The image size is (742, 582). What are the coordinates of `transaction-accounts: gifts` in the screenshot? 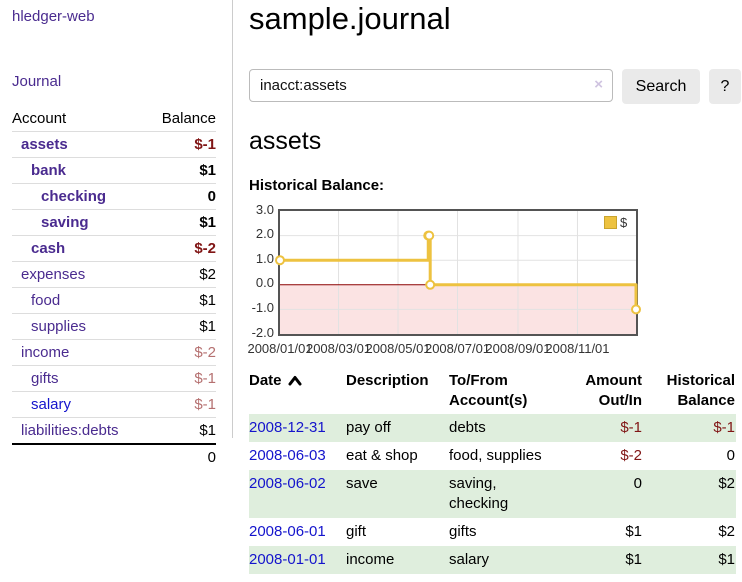 It's located at (463, 531).